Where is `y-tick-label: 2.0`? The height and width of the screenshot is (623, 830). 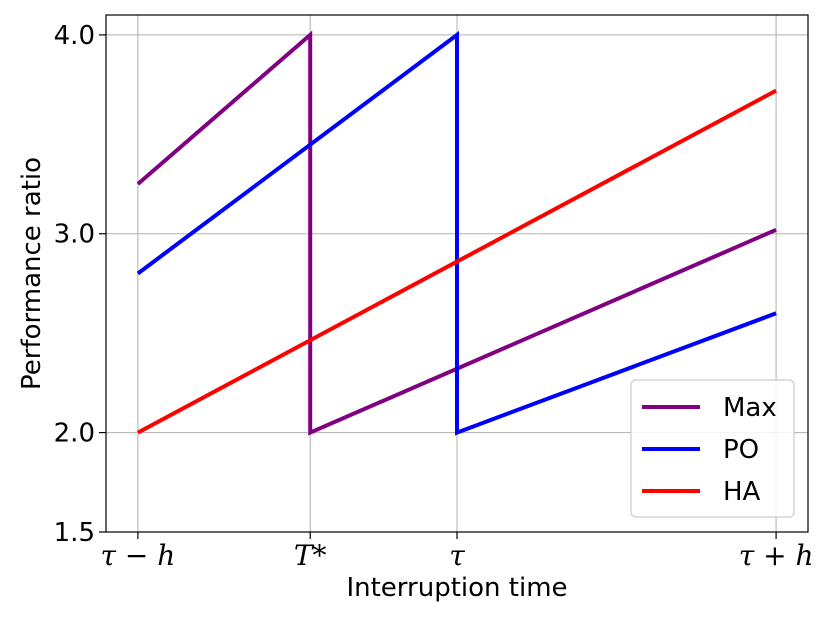
y-tick-label: 2.0 is located at coordinates (74, 434).